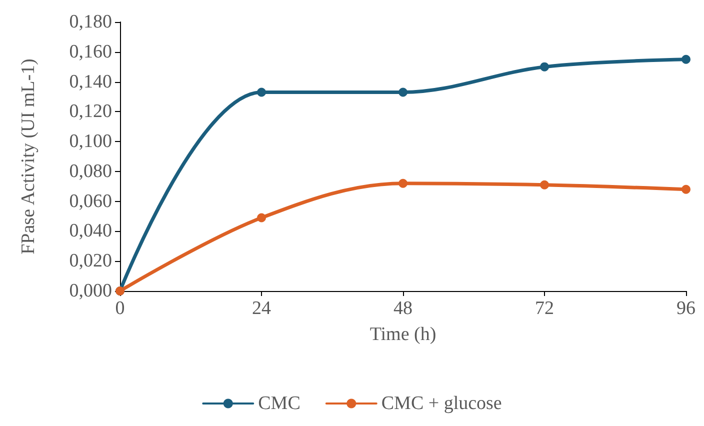 The width and height of the screenshot is (704, 426). What do you see at coordinates (686, 308) in the screenshot?
I see `x-tick-label: 96` at bounding box center [686, 308].